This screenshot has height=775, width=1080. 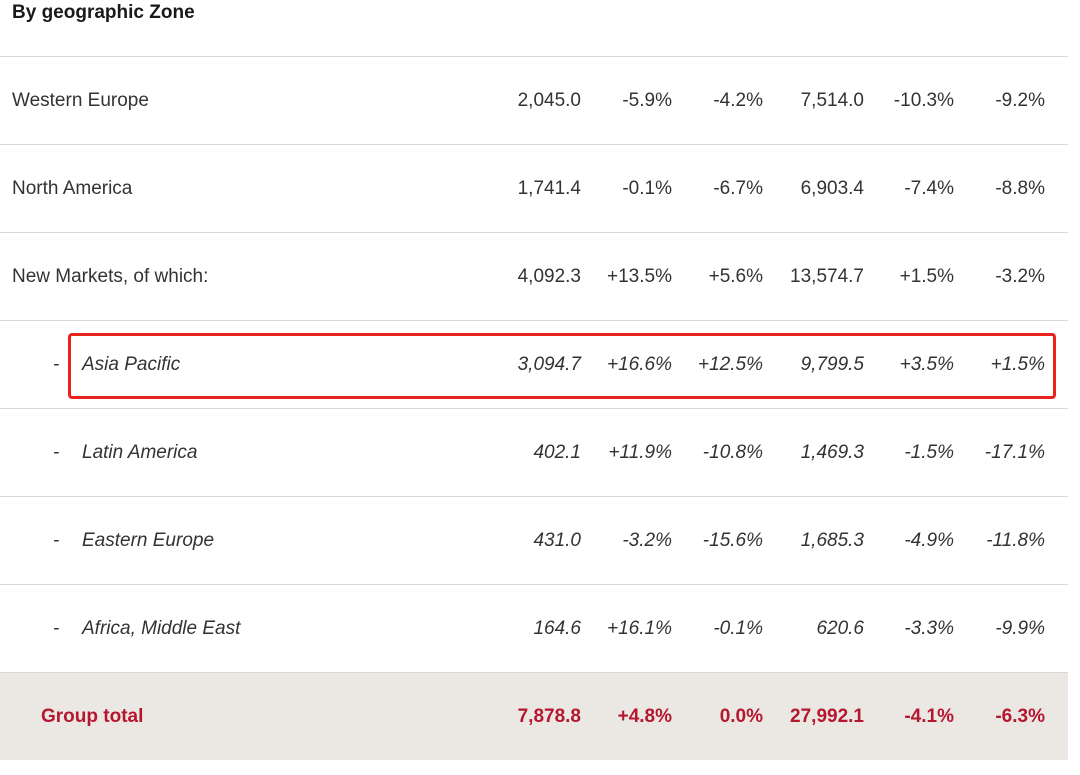 I want to click on cell-value: -5.9%, so click(x=647, y=100).